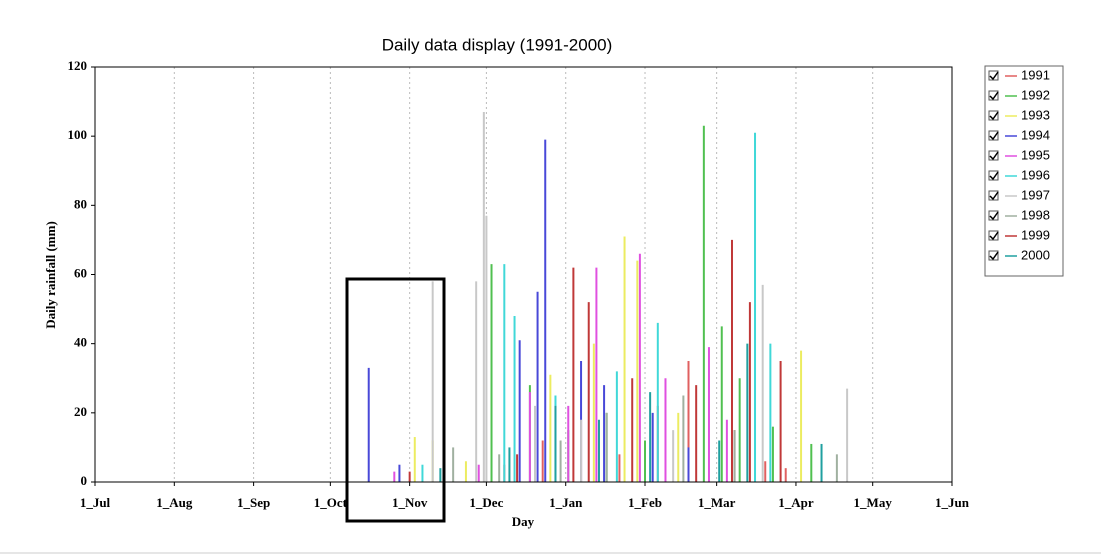  I want to click on highlight-box, so click(395, 400).